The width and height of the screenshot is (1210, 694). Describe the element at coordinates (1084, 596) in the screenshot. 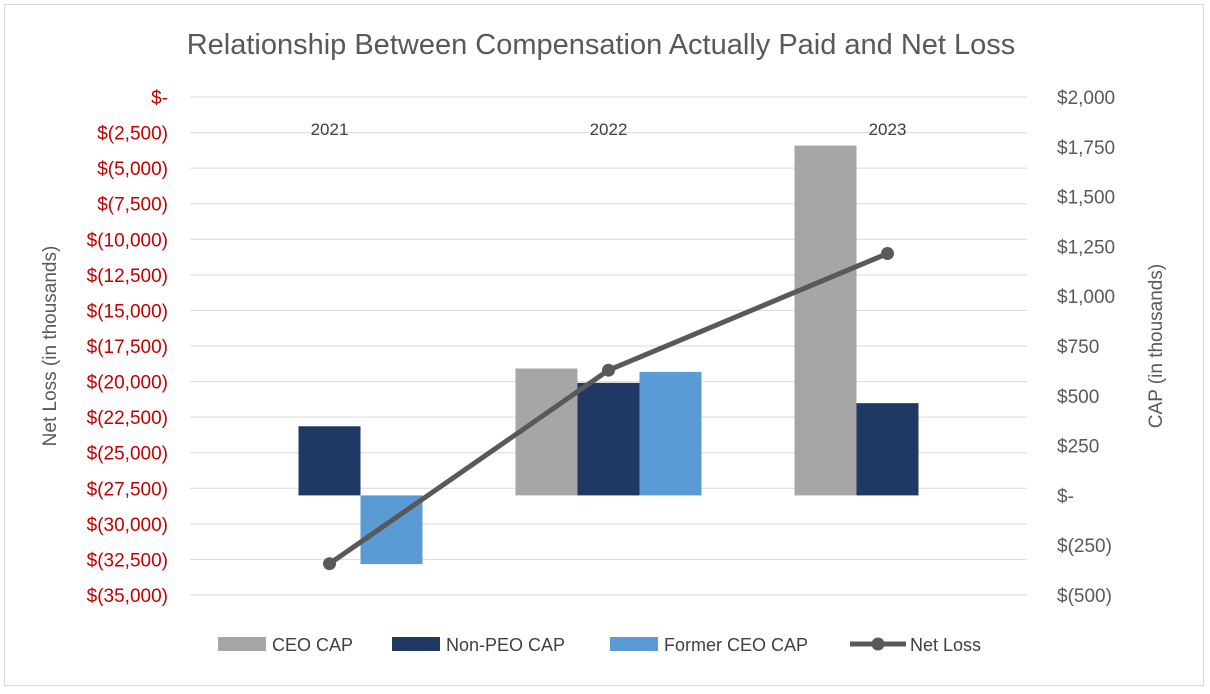

I see `right-tick-label: $(500)` at that location.